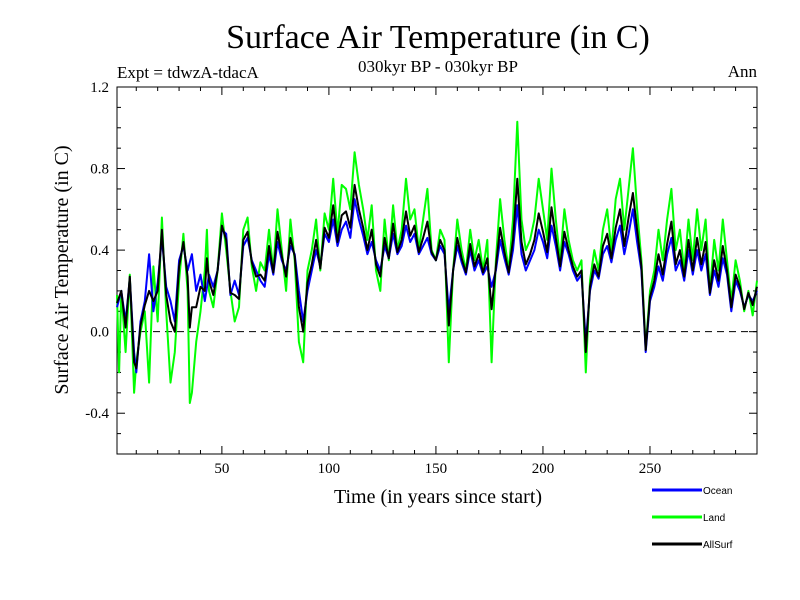 This screenshot has width=800, height=600. Describe the element at coordinates (438, 66) in the screenshot. I see `period-label: 030kyr BP - 030kyr BP` at that location.